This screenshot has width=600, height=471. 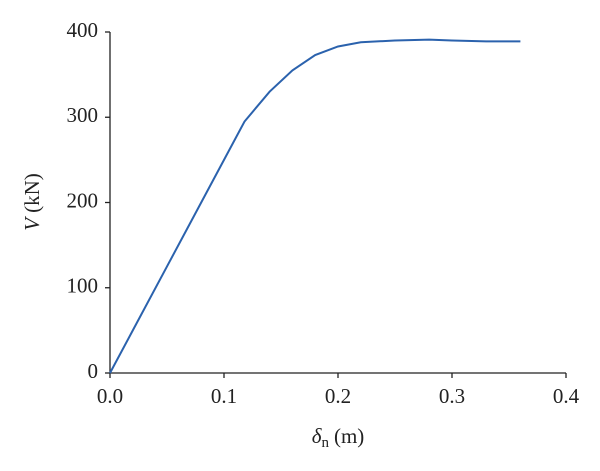 I want to click on y-label-symbol: V, so click(x=32, y=223).